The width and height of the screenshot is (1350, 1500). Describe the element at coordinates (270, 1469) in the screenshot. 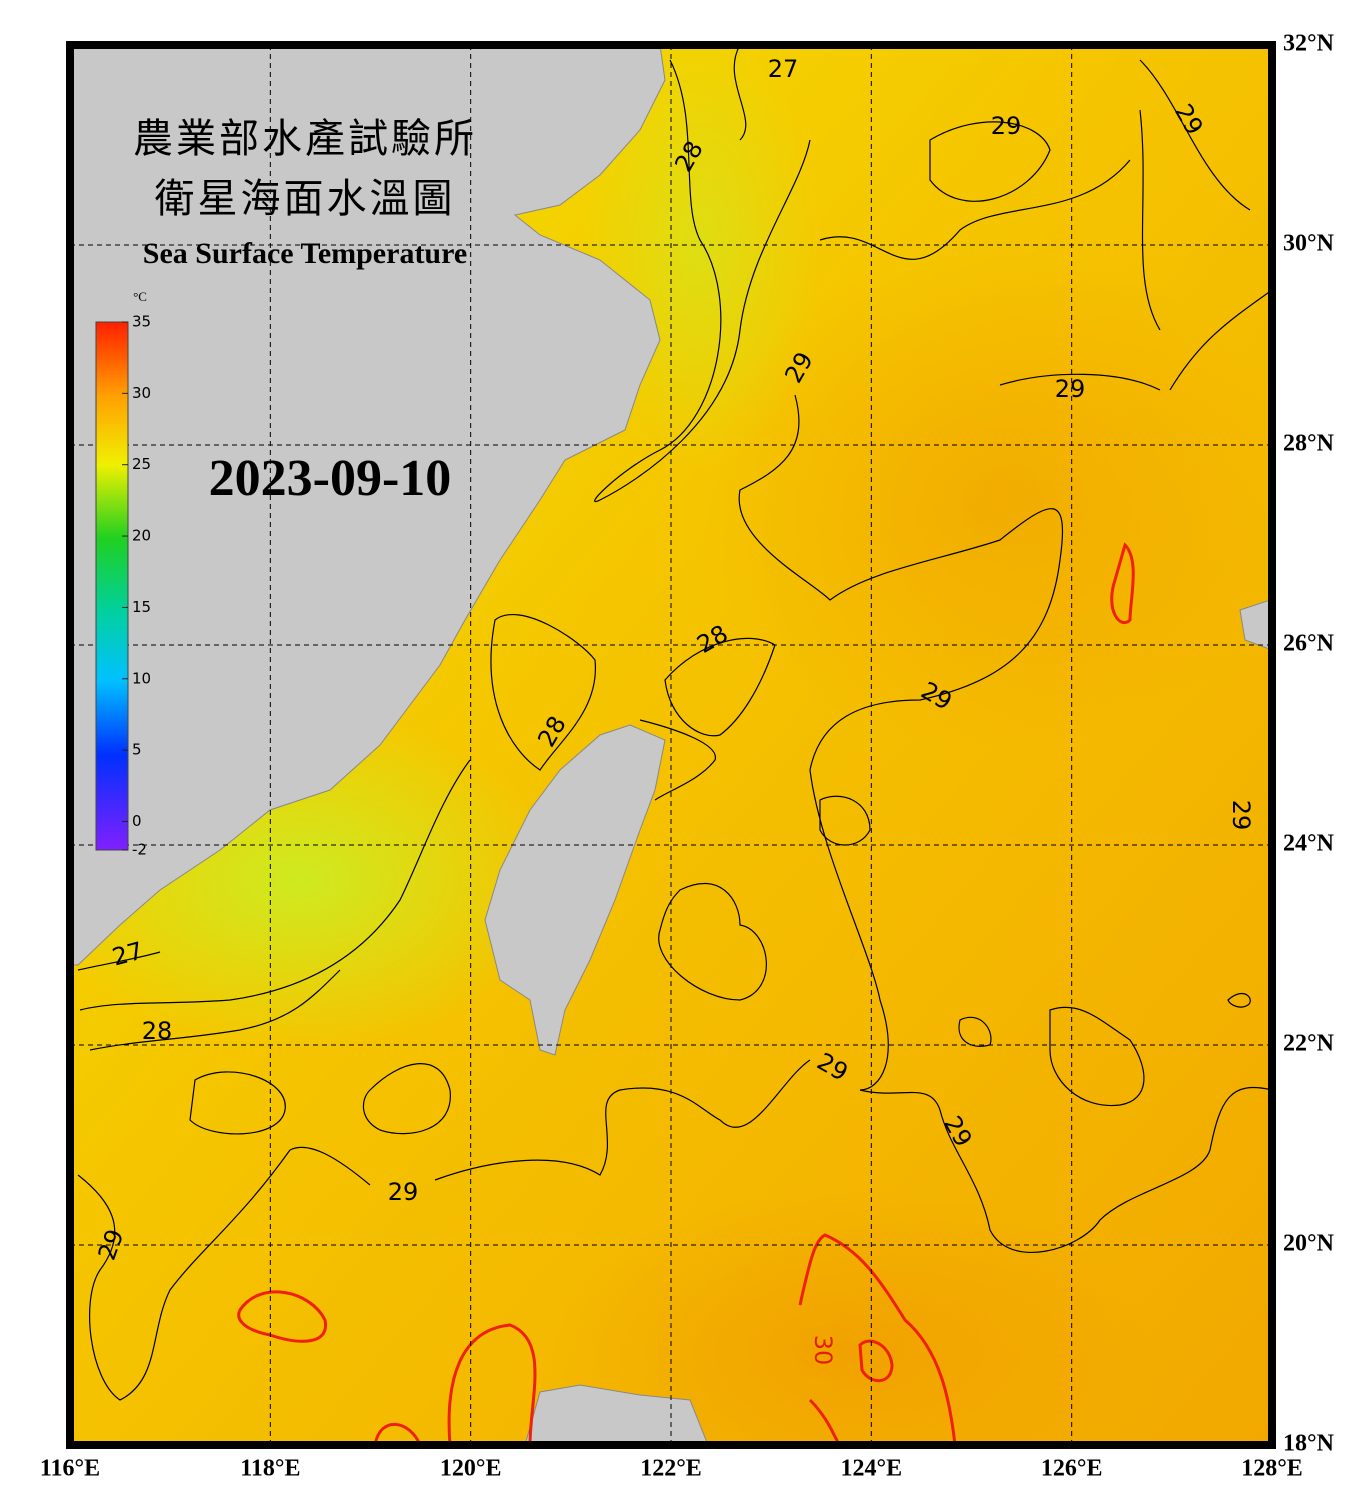

I see `lon-label: 118°E` at that location.